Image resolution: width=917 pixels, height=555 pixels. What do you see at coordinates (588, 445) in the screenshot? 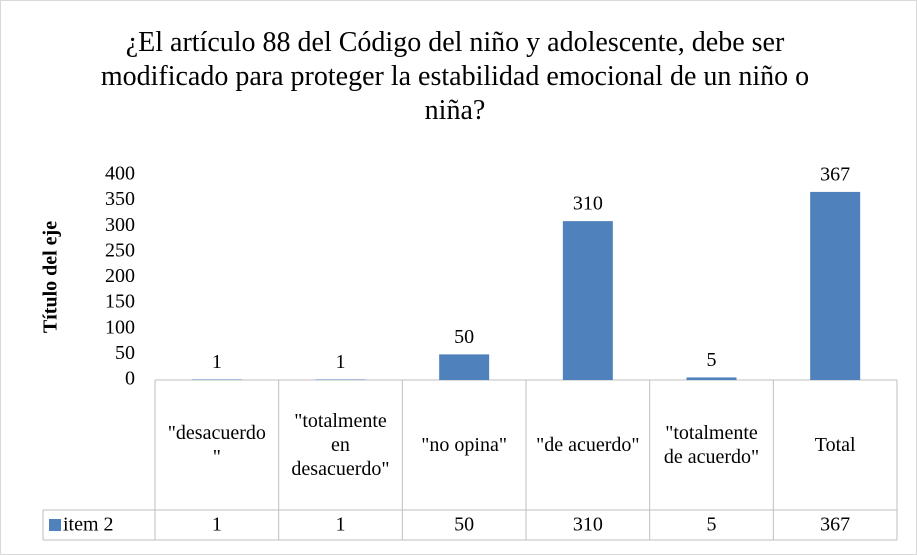
I see `category-label: "de acuerdo"` at bounding box center [588, 445].